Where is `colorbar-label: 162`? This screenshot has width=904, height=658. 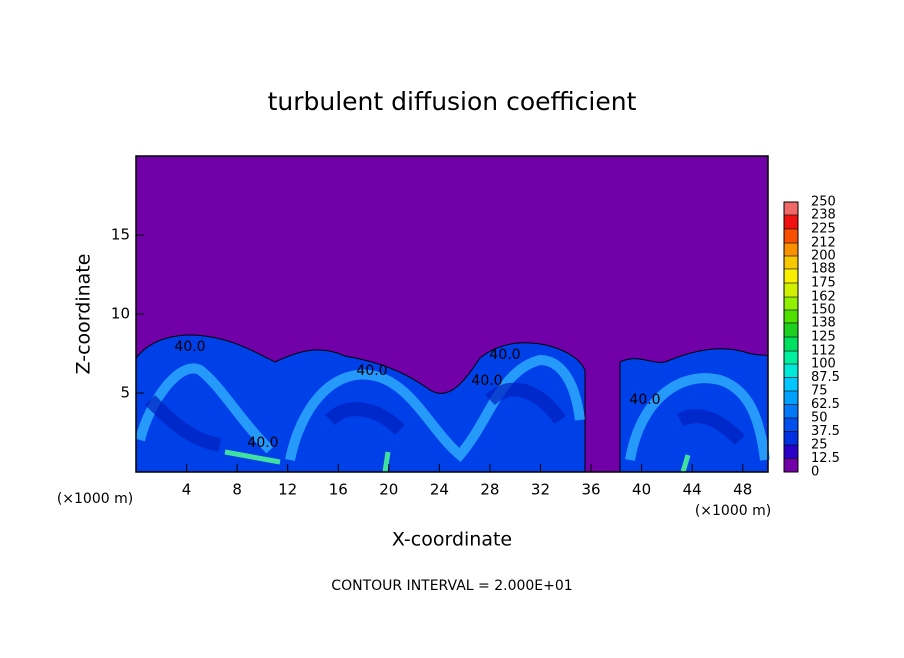 colorbar-label: 162 is located at coordinates (823, 297).